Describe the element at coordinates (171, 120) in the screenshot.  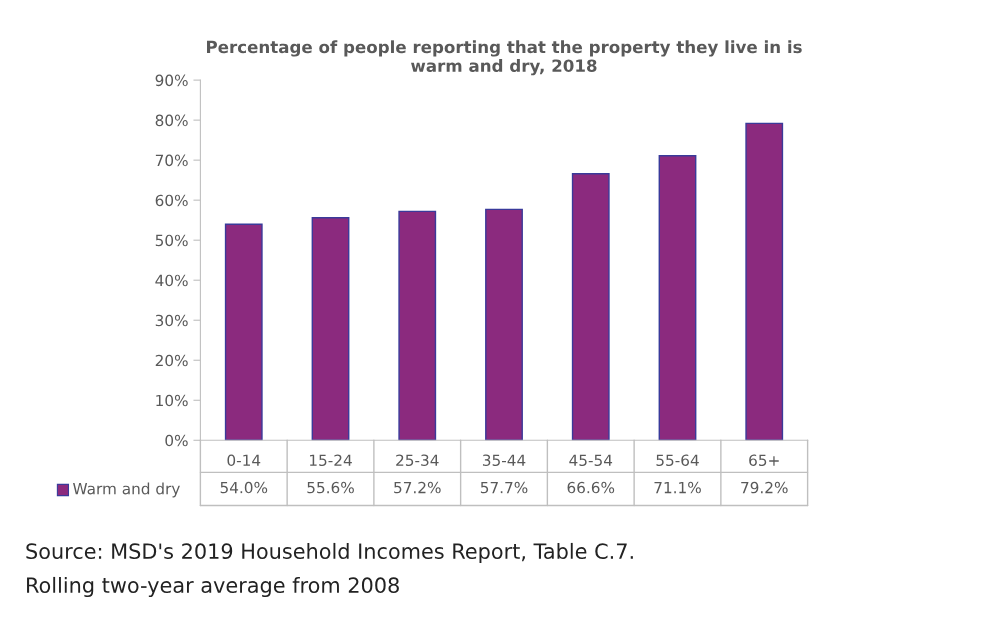
I see `y-tick-label: 80%` at that location.